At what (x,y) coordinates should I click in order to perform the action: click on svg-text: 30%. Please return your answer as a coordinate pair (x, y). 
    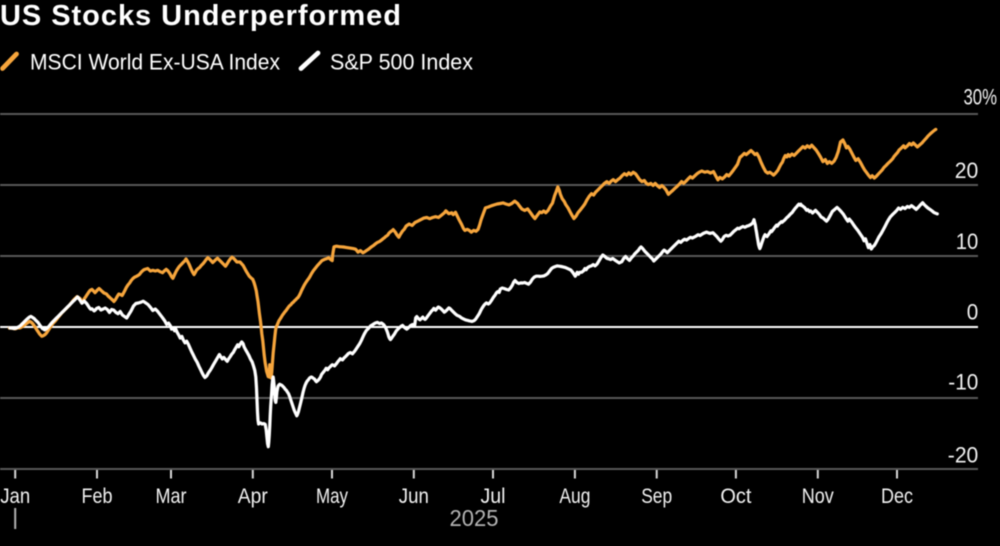
    Looking at the image, I should click on (981, 97).